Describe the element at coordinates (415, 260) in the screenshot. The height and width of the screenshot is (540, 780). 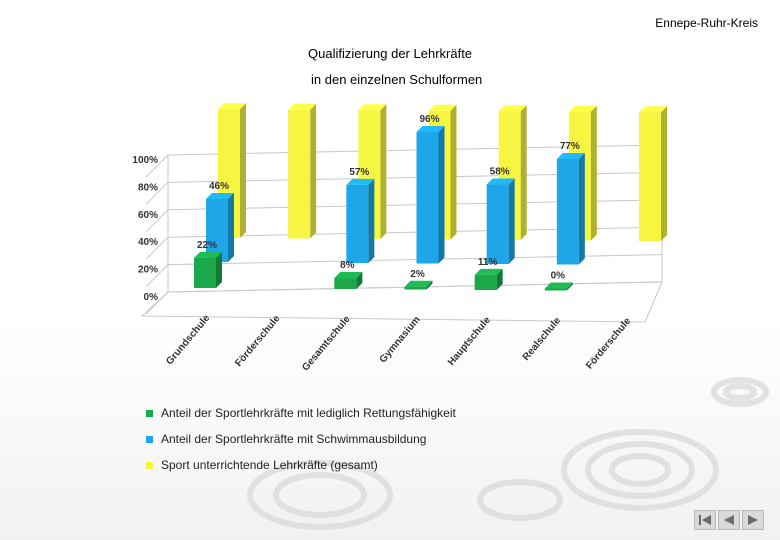
I see `gridline` at that location.